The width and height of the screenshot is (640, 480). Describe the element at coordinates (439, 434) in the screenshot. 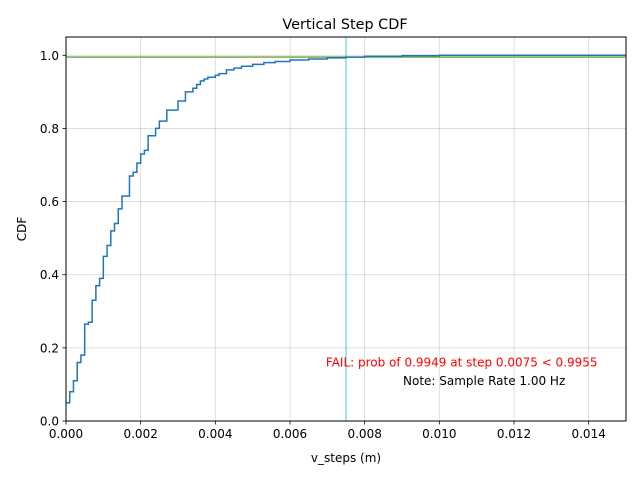

I see `x-tick-label: 0.010` at that location.